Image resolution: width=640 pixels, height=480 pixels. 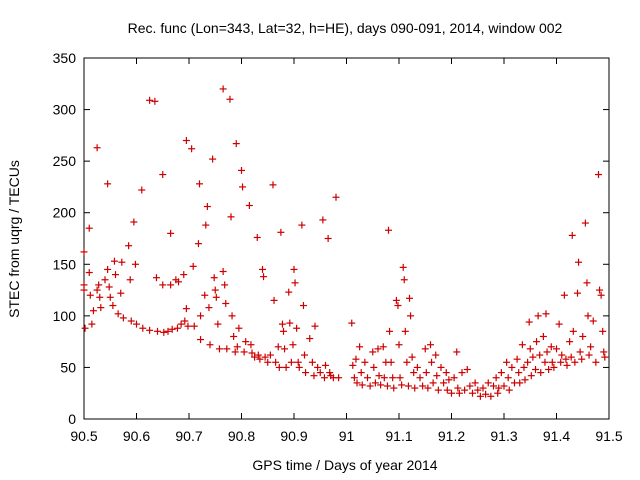 I want to click on y-tick-label: 100, so click(x=65, y=316).